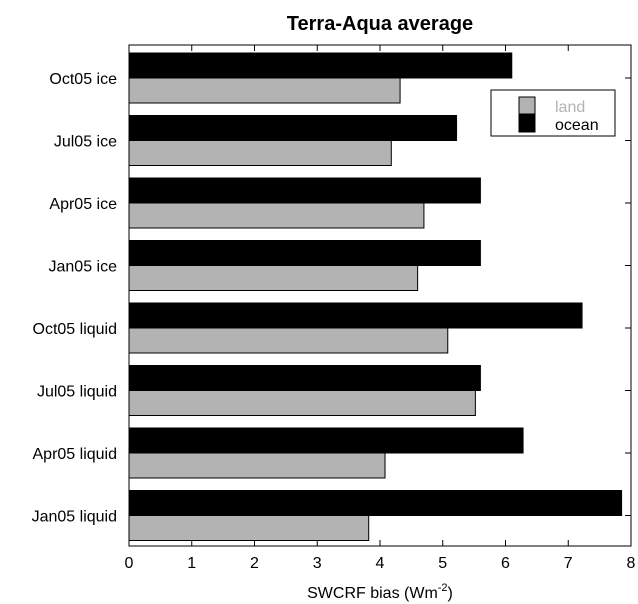  Describe the element at coordinates (304, 190) in the screenshot. I see `bar-ocean-apr05-ice` at that location.